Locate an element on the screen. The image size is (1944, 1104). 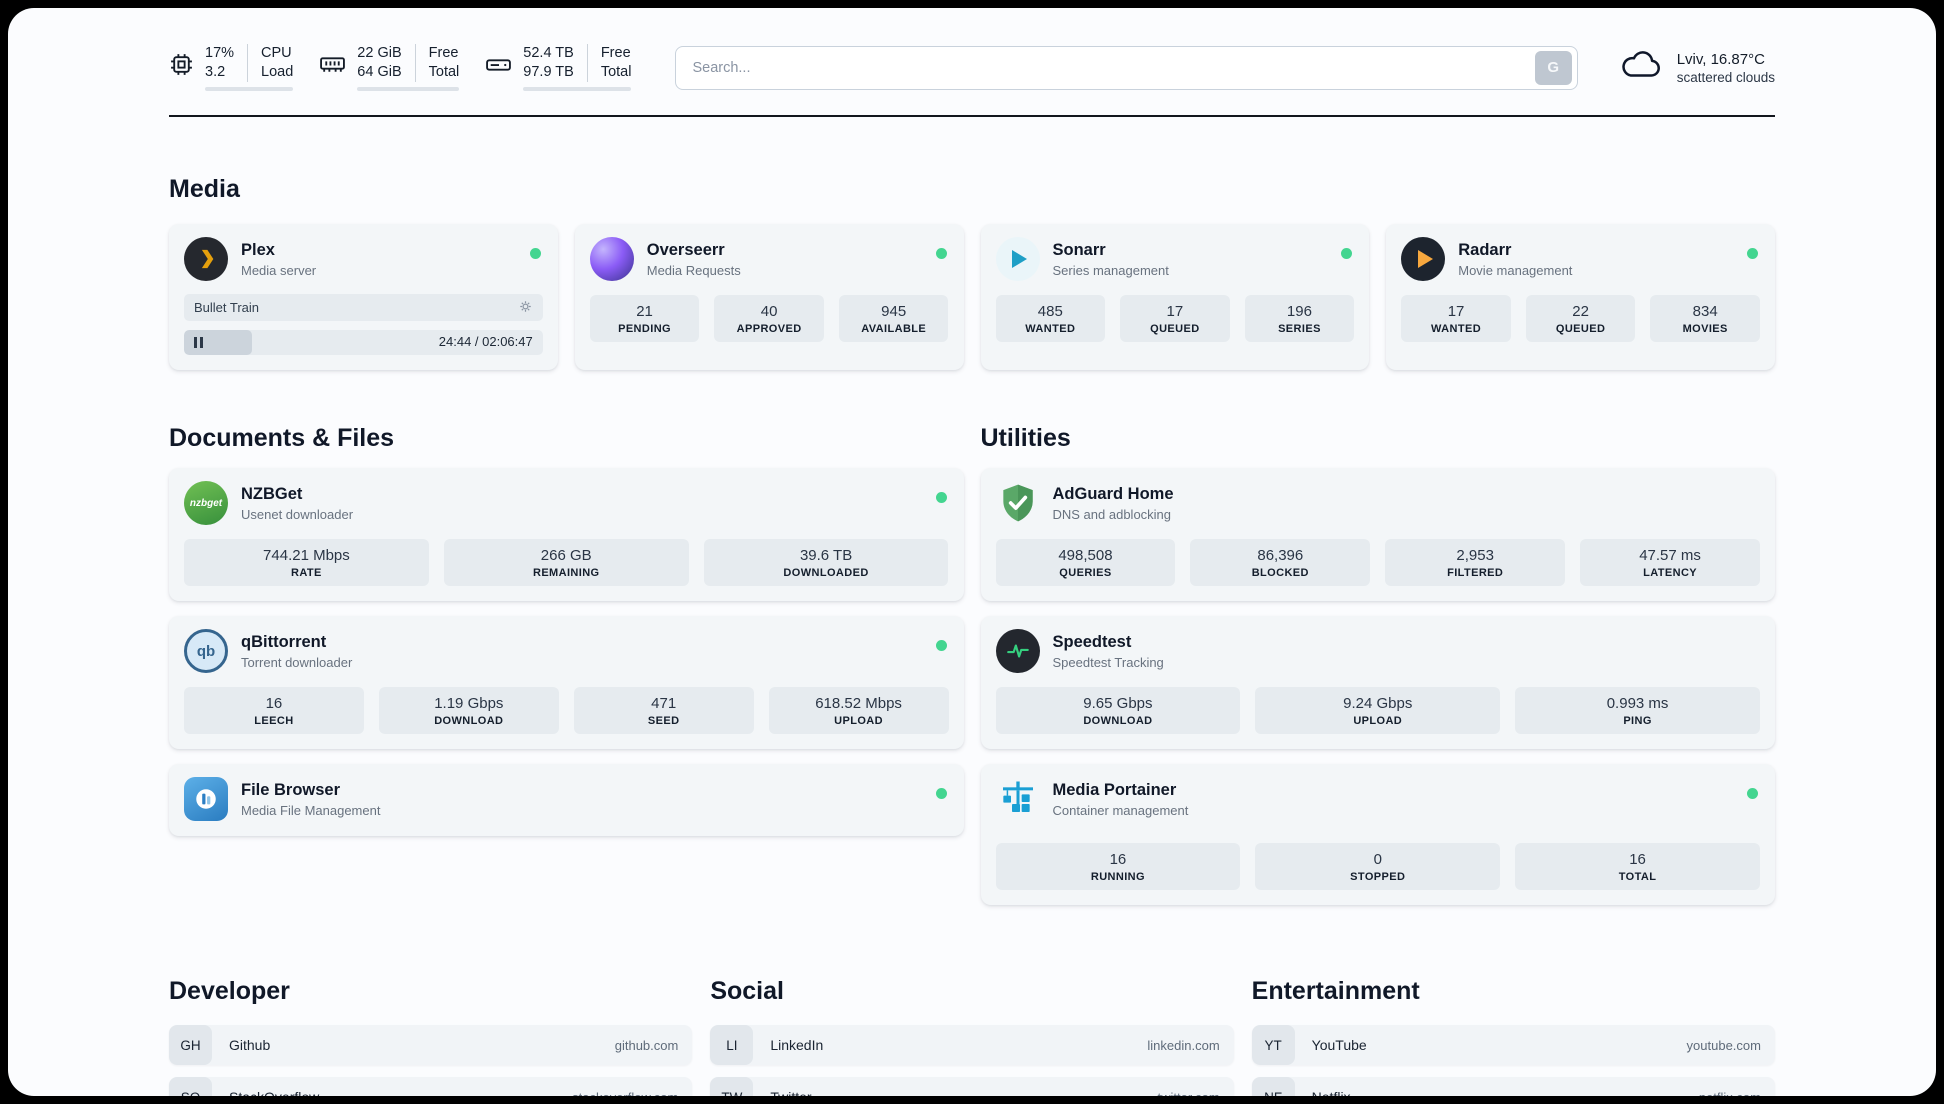
bookmark-github: GH Github github.com is located at coordinates (431, 1045).